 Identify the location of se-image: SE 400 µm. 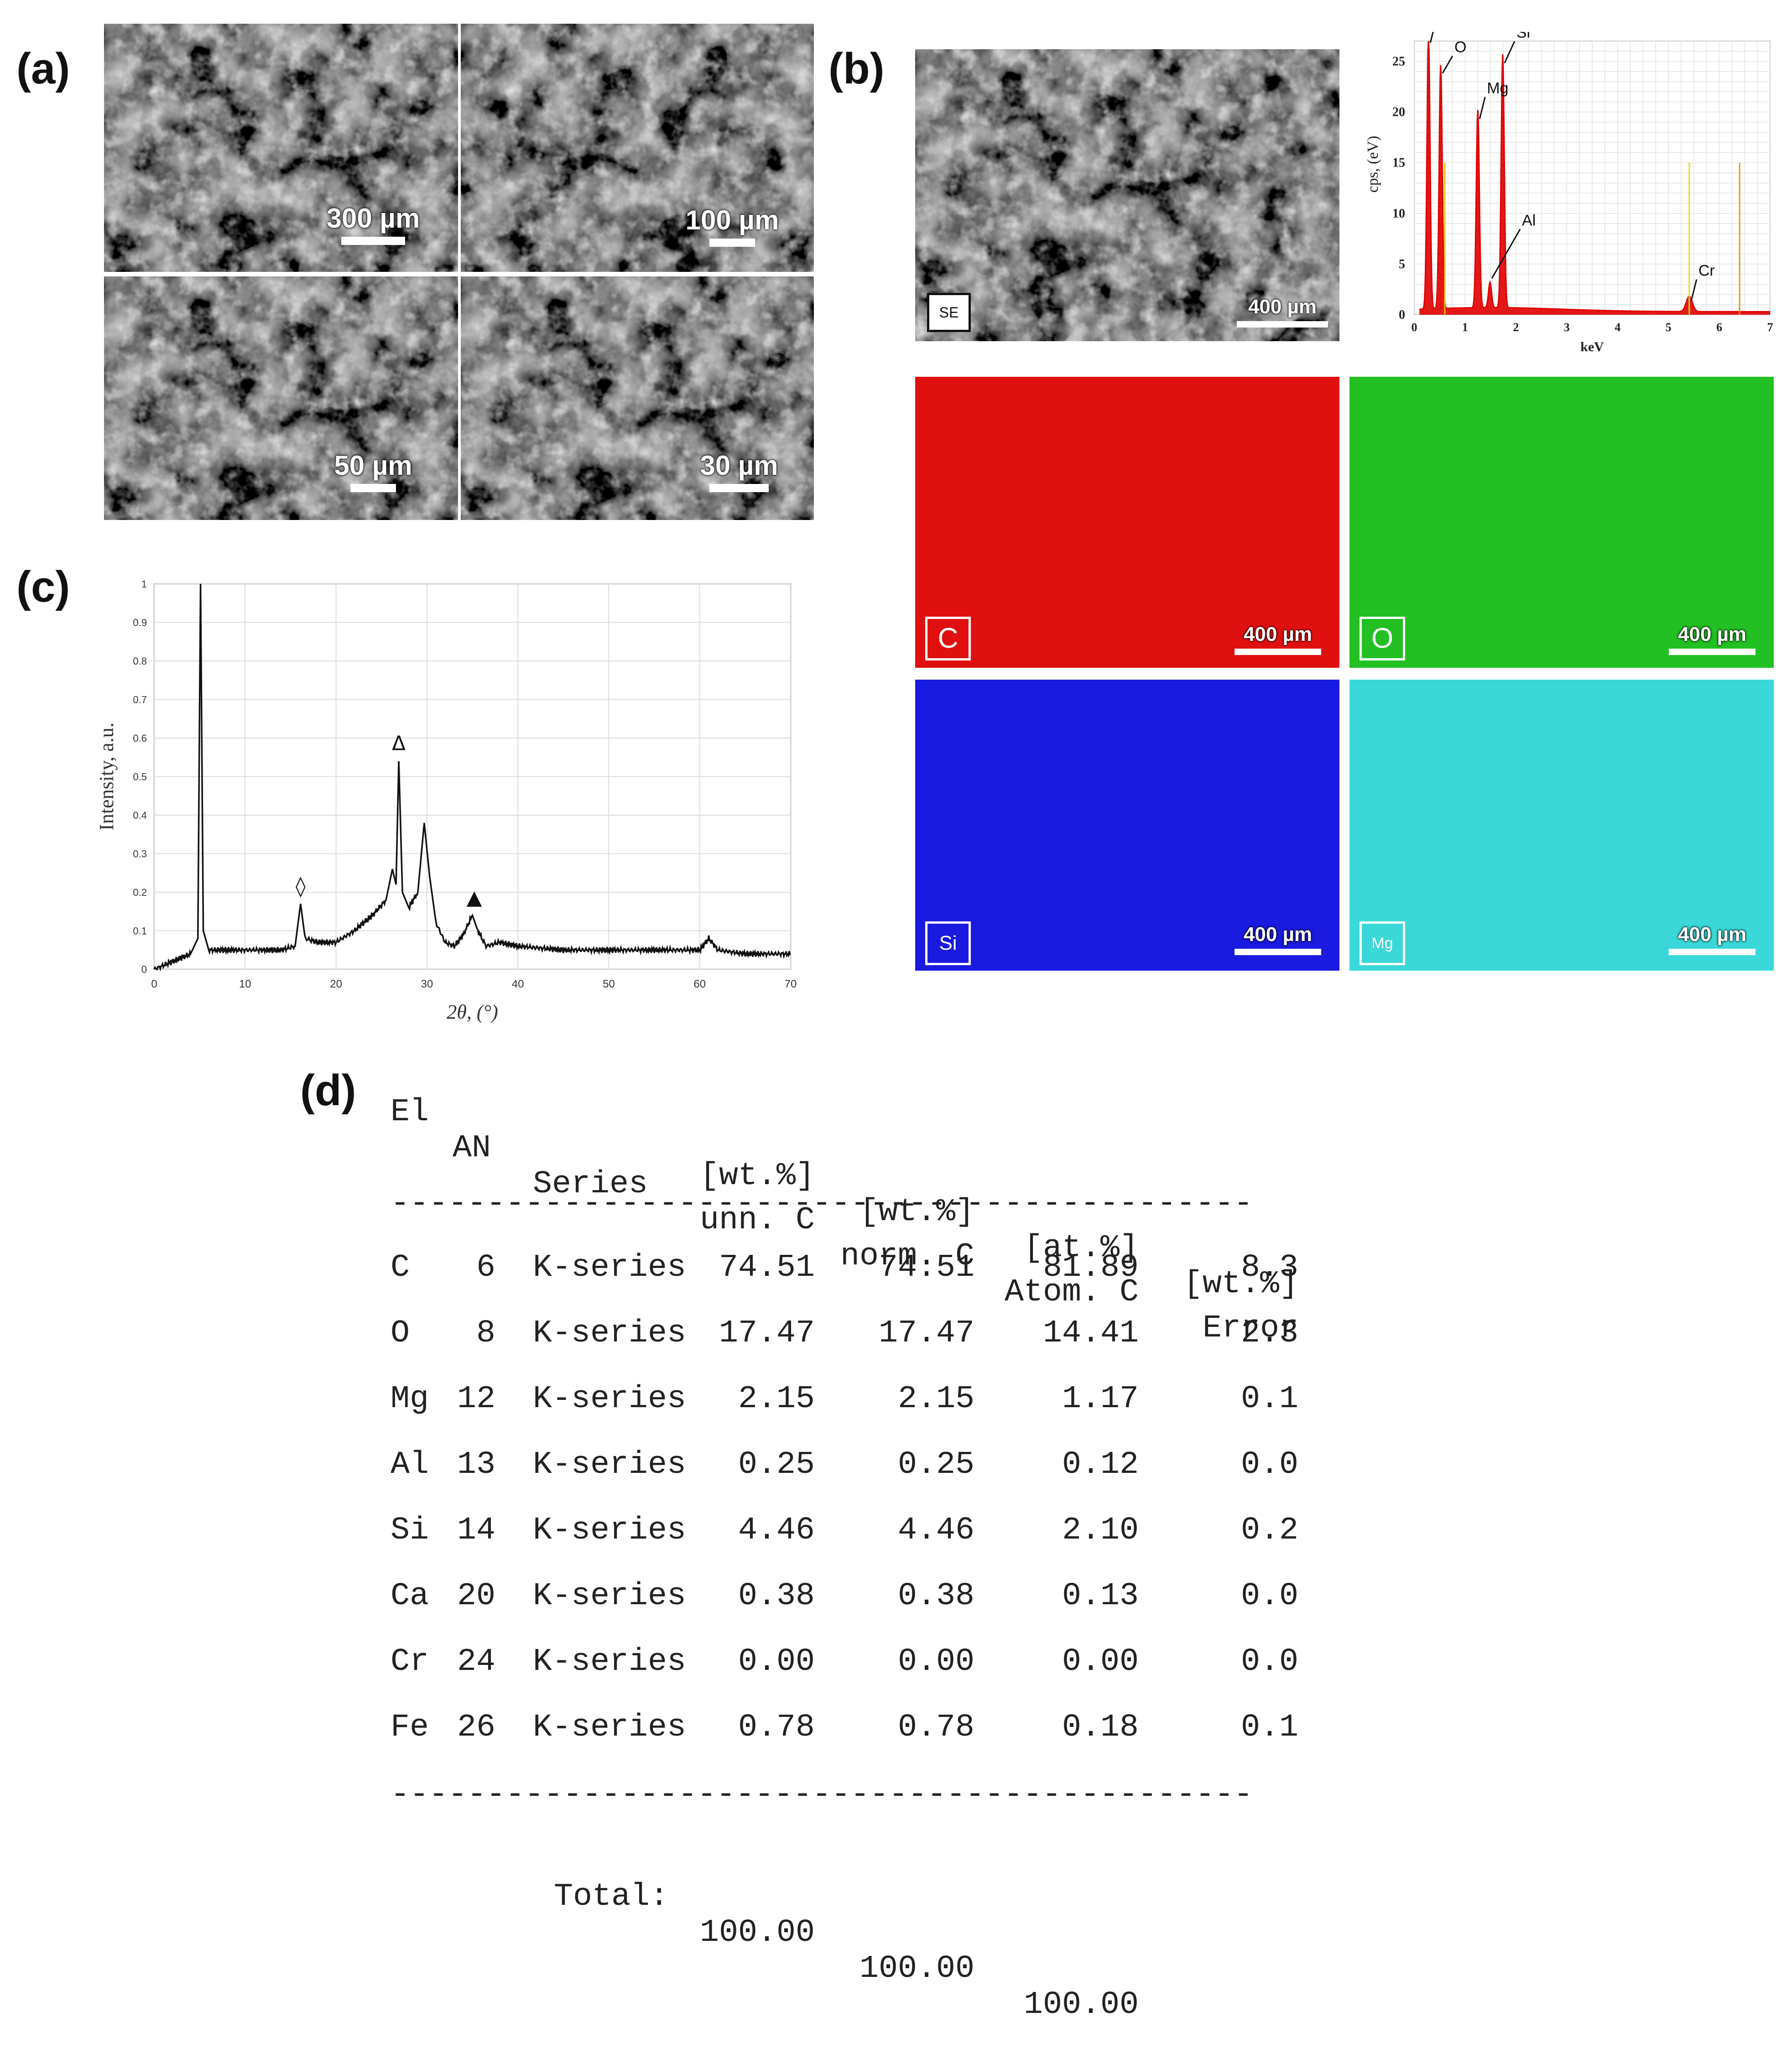
(1127, 195).